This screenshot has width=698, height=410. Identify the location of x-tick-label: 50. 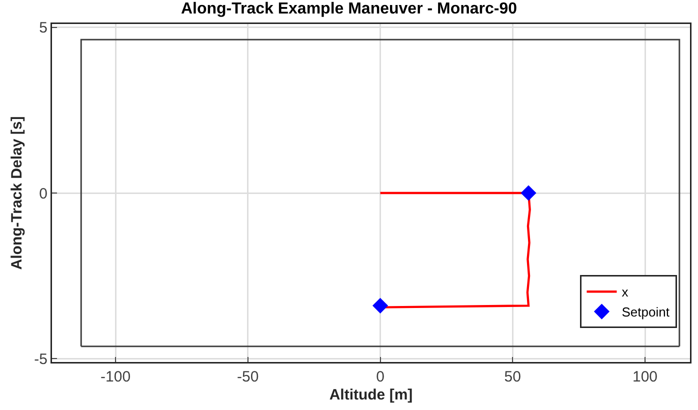
(512, 377).